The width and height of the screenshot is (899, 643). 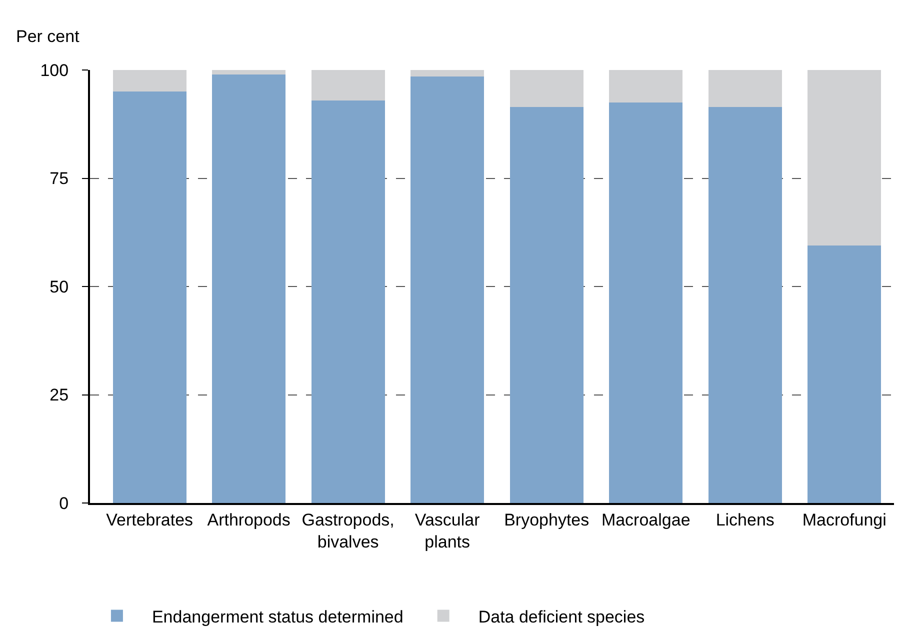 I want to click on y-tick-label: 100, so click(x=54, y=70).